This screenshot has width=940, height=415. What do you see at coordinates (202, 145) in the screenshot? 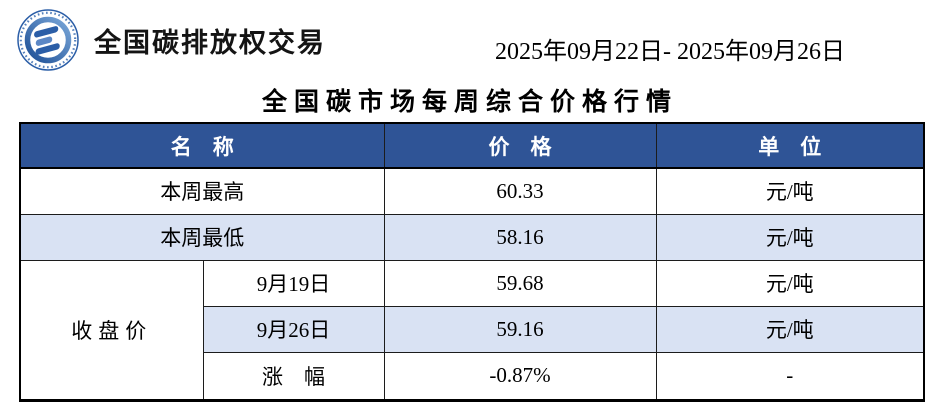
I see `column-header-name: 名 称` at bounding box center [202, 145].